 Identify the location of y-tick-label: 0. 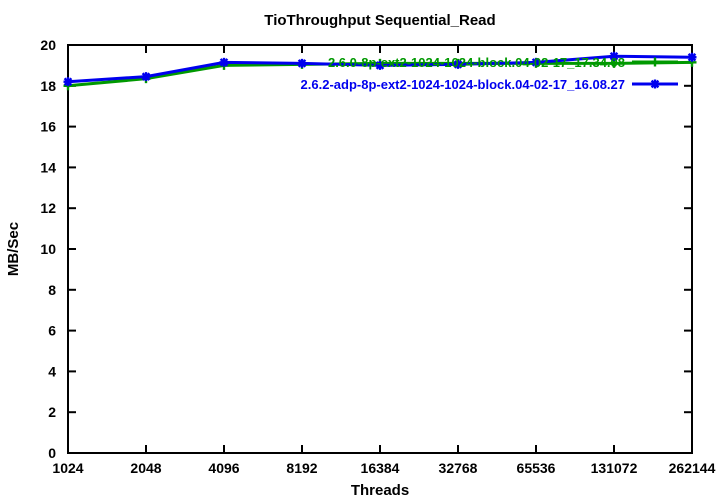
(52, 453).